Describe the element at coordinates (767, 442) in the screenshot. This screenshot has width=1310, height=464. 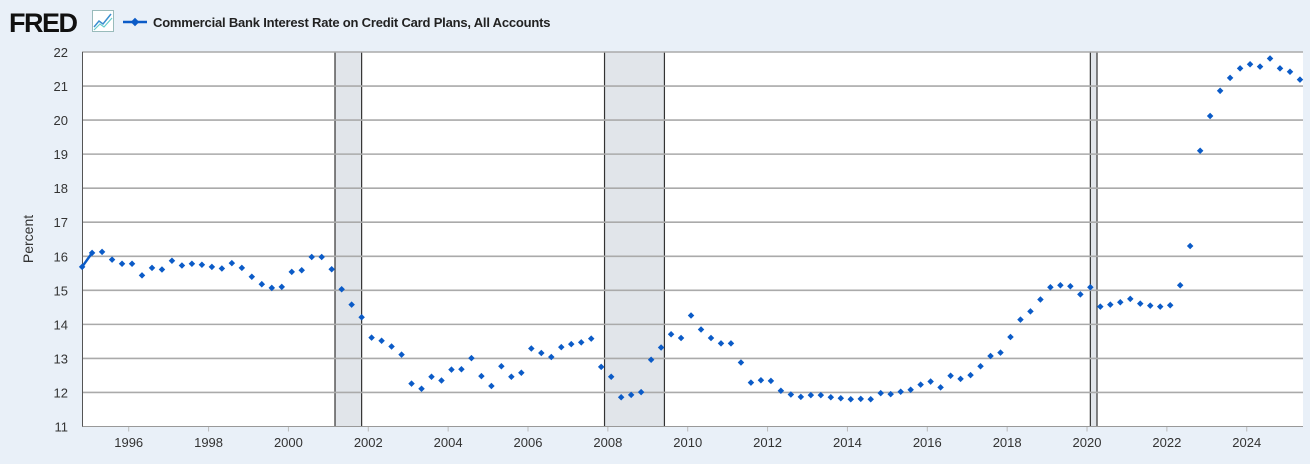
I see `x-tick-label: 2012` at that location.